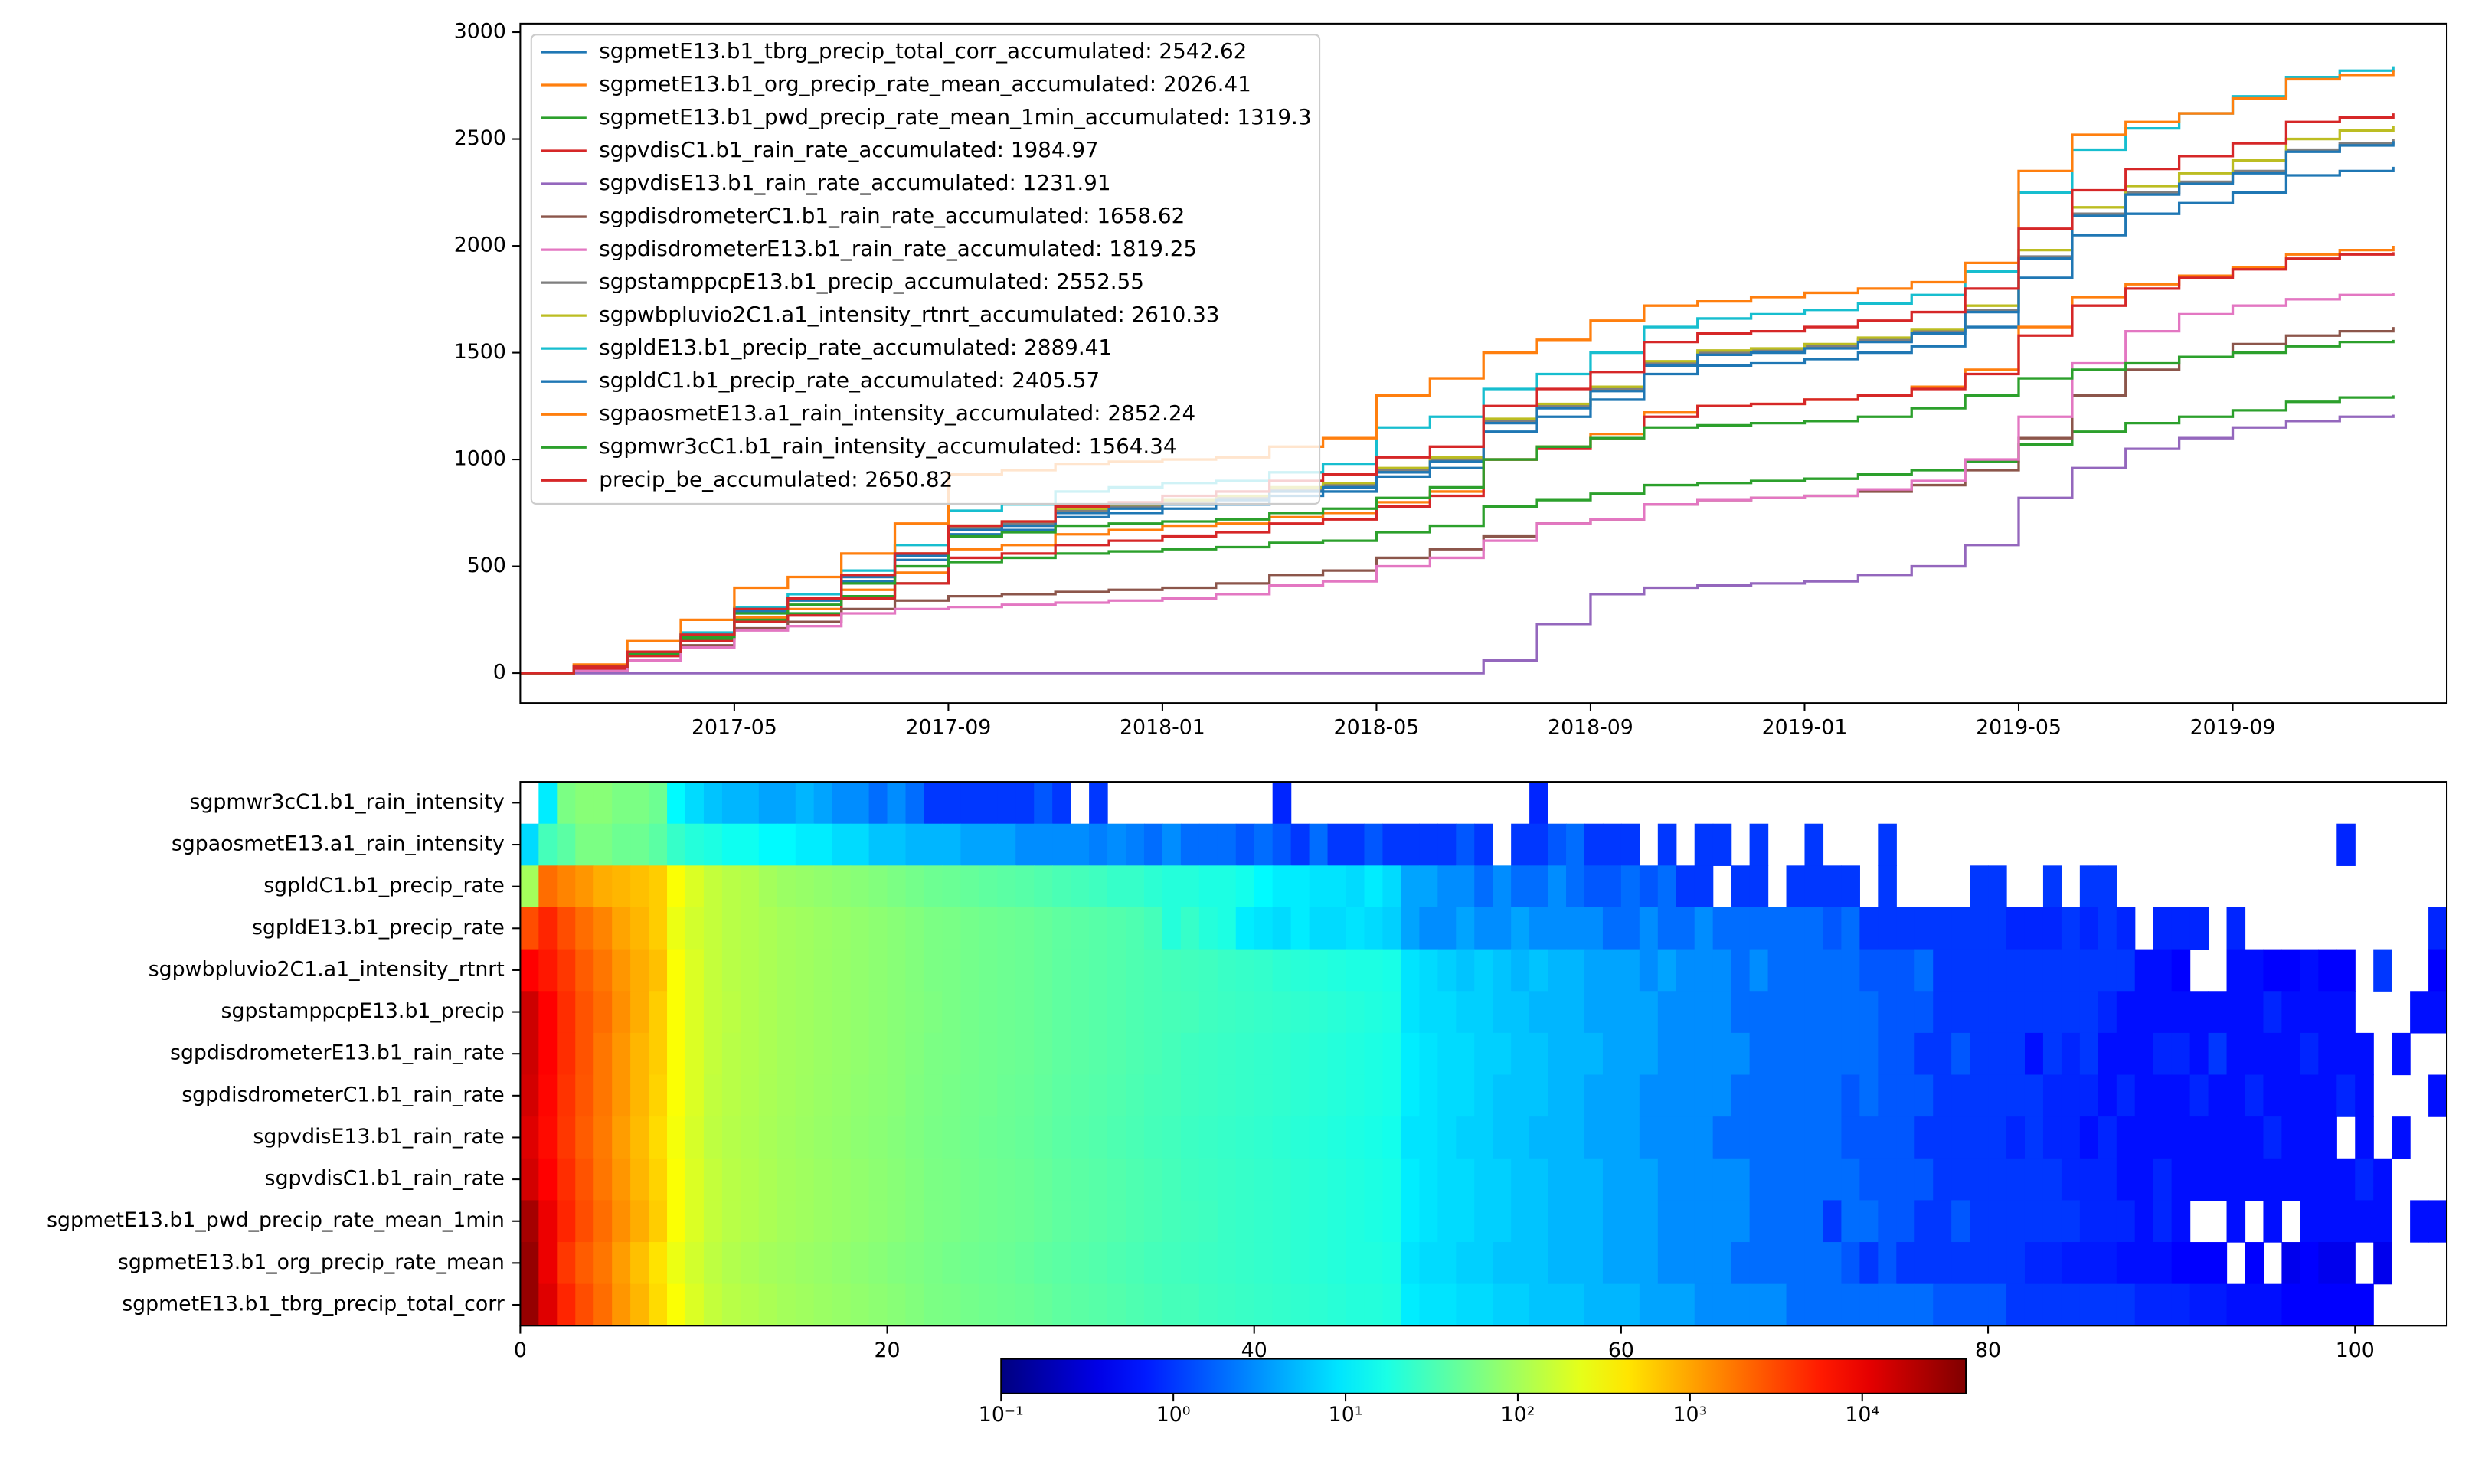 The width and height of the screenshot is (2472, 1484). What do you see at coordinates (1173, 1415) in the screenshot?
I see `colorbar-tick-label: 10⁰` at bounding box center [1173, 1415].